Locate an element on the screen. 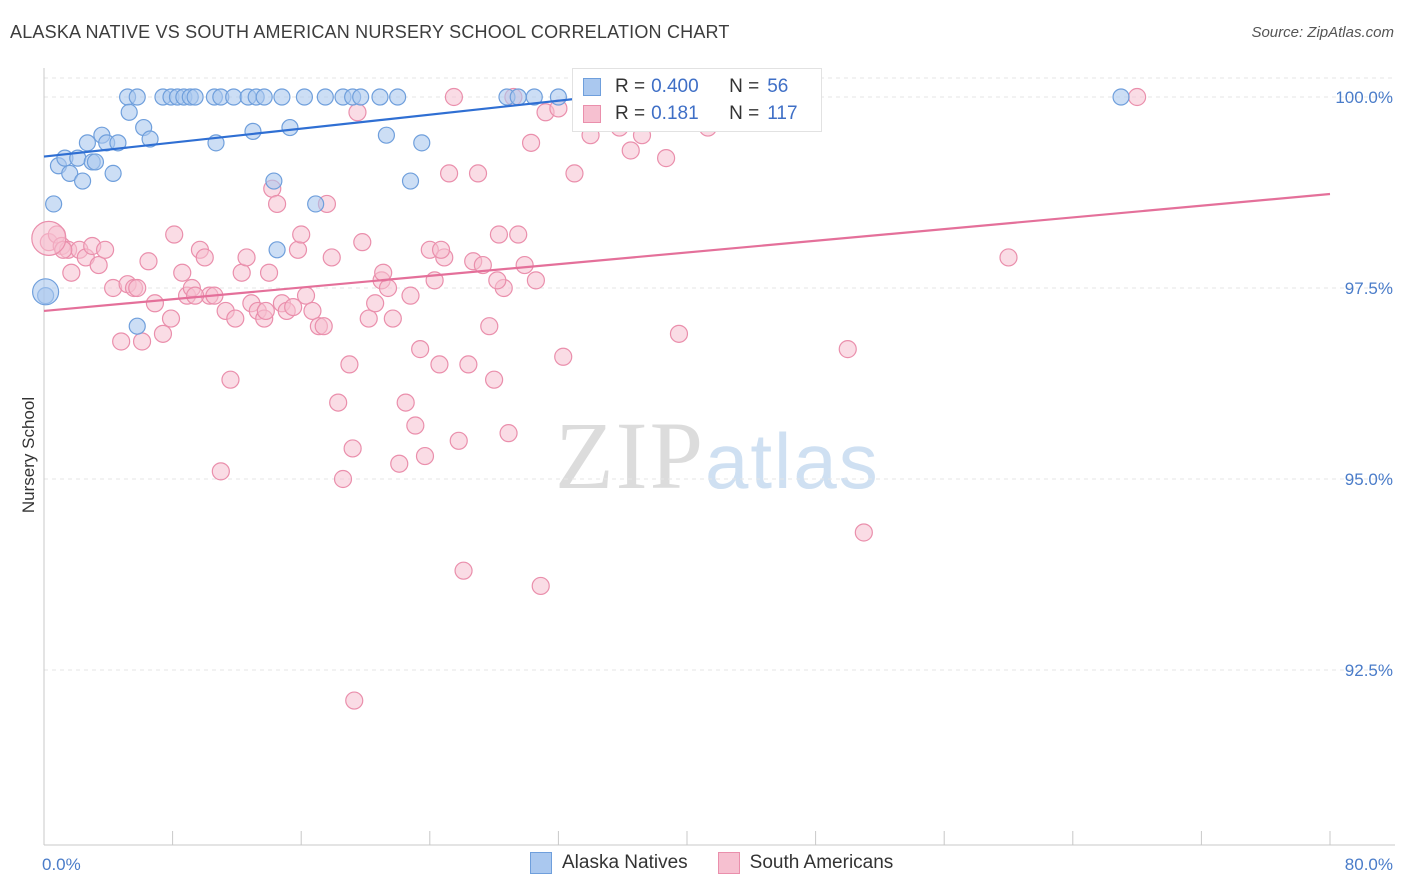  y-axis-label: Nursery School is located at coordinates (28, 455).